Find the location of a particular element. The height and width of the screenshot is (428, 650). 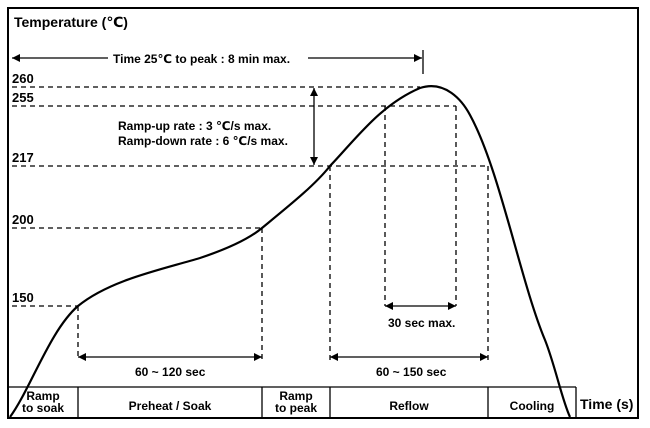

peak-duration-label: 30 sec max. is located at coordinates (421, 323).